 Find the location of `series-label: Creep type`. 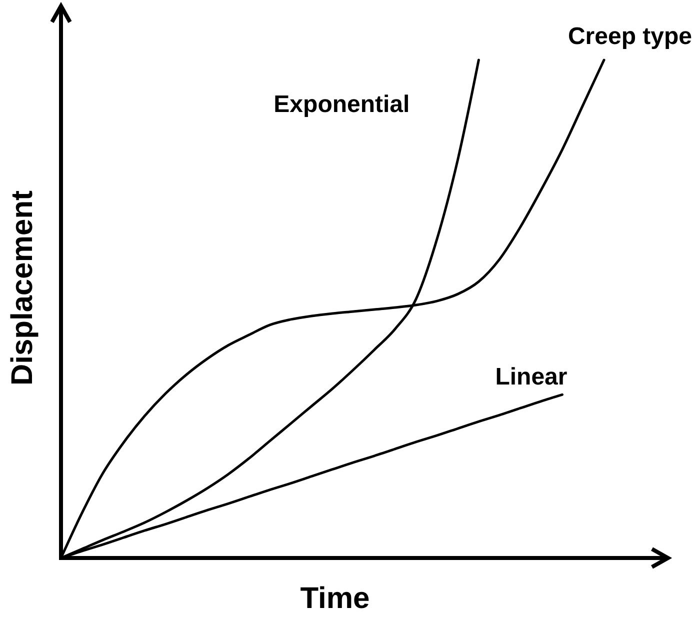

series-label: Creep type is located at coordinates (630, 36).